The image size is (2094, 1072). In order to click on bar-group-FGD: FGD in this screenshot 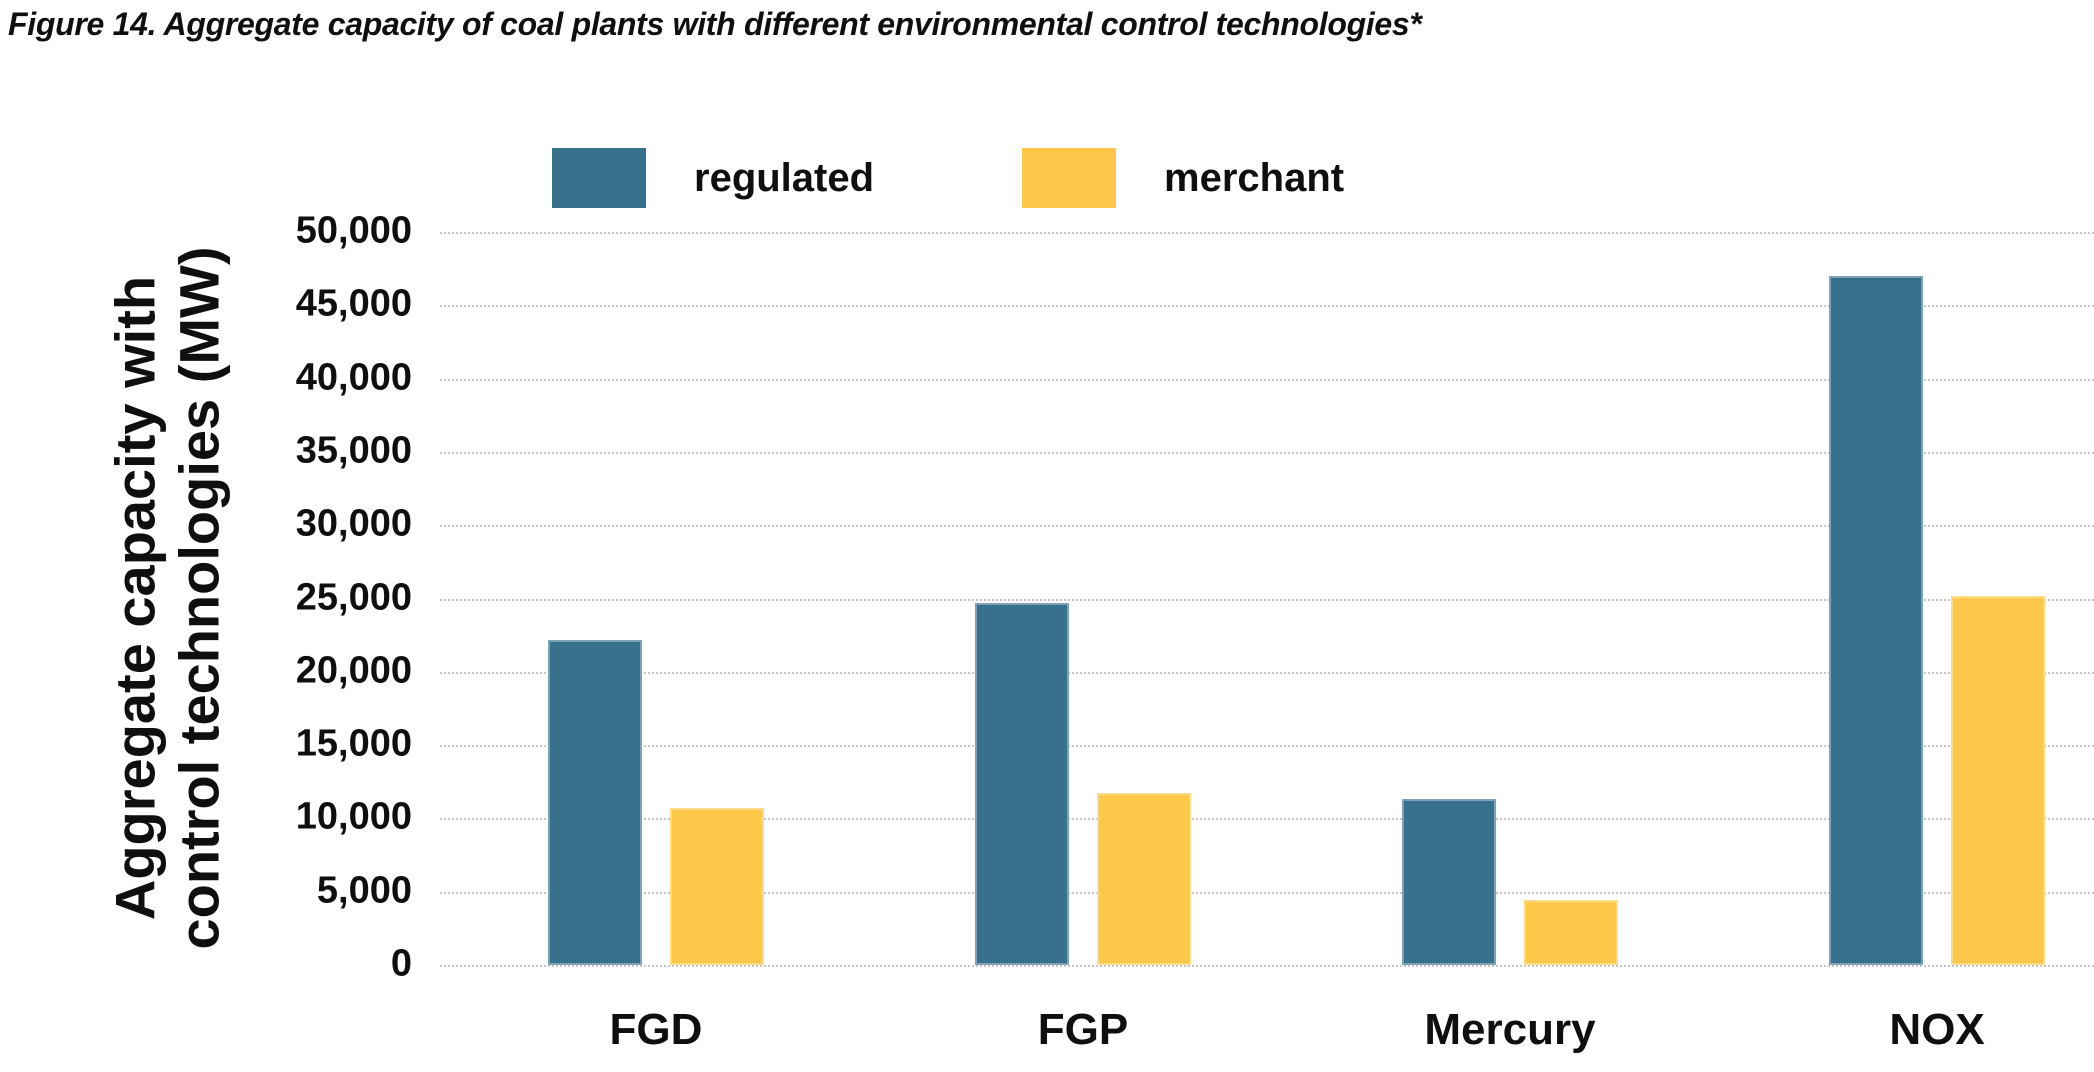, I will do `click(656, 847)`.